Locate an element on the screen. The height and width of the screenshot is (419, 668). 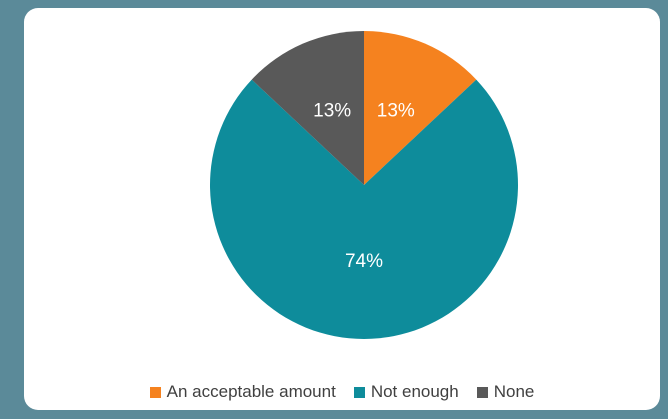
legend-label-not-enough: Not enough is located at coordinates (414, 391).